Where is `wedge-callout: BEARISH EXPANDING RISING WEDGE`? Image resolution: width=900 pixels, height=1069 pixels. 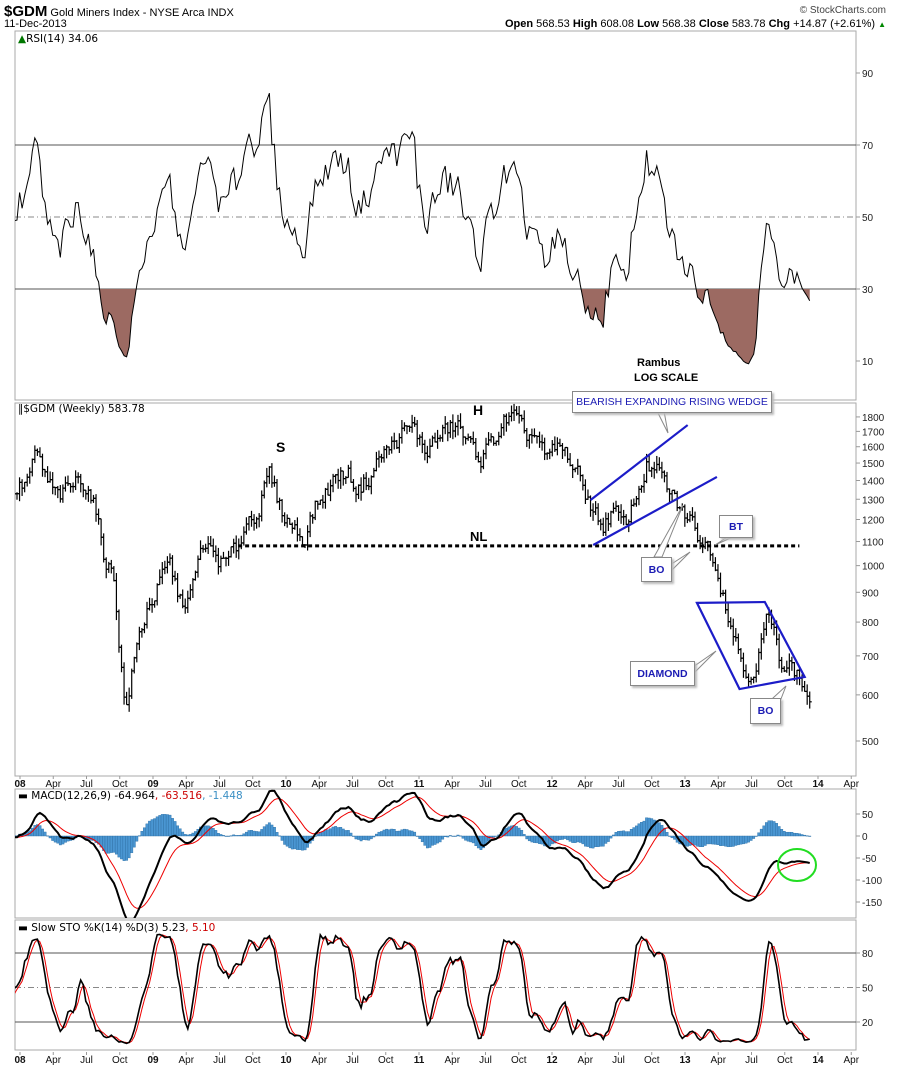
wedge-callout: BEARISH EXPANDING RISING WEDGE is located at coordinates (672, 402).